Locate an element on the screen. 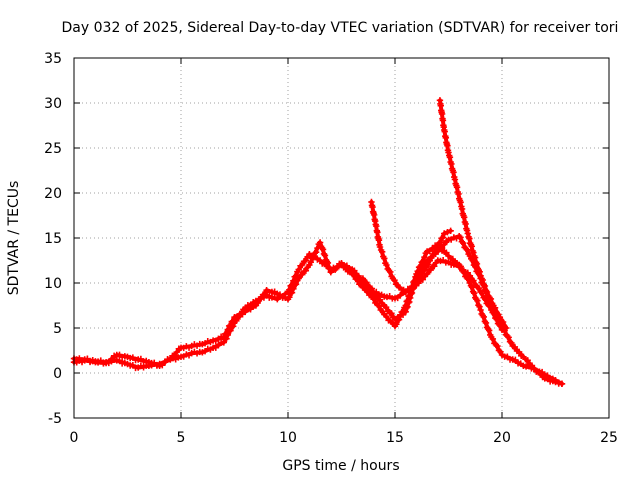 The width and height of the screenshot is (640, 480). x-axis-label: GPS time / hours is located at coordinates (340, 466).